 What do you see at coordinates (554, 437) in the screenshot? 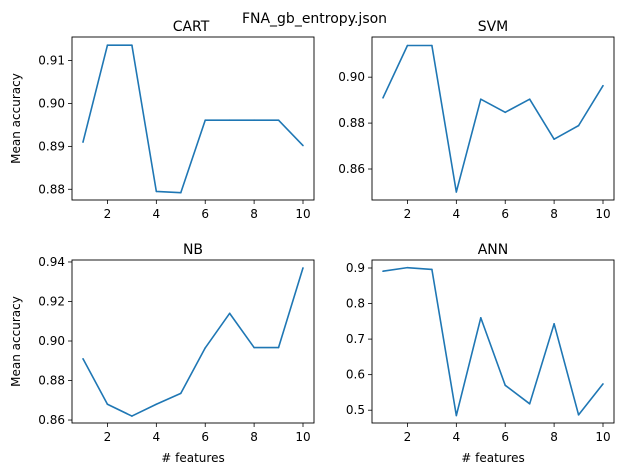
I see `x-tick-label-ann-8: 8` at bounding box center [554, 437].